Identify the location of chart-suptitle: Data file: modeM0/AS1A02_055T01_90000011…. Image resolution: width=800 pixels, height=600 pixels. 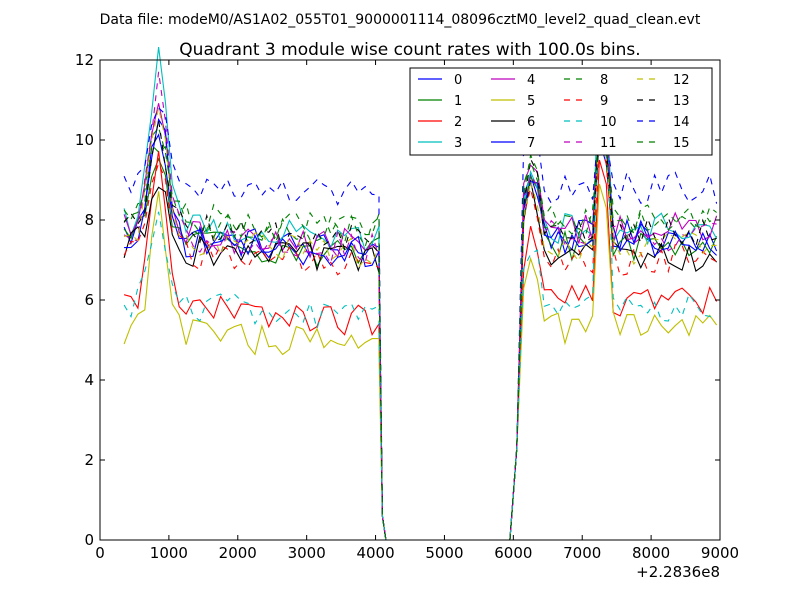
(400, 20).